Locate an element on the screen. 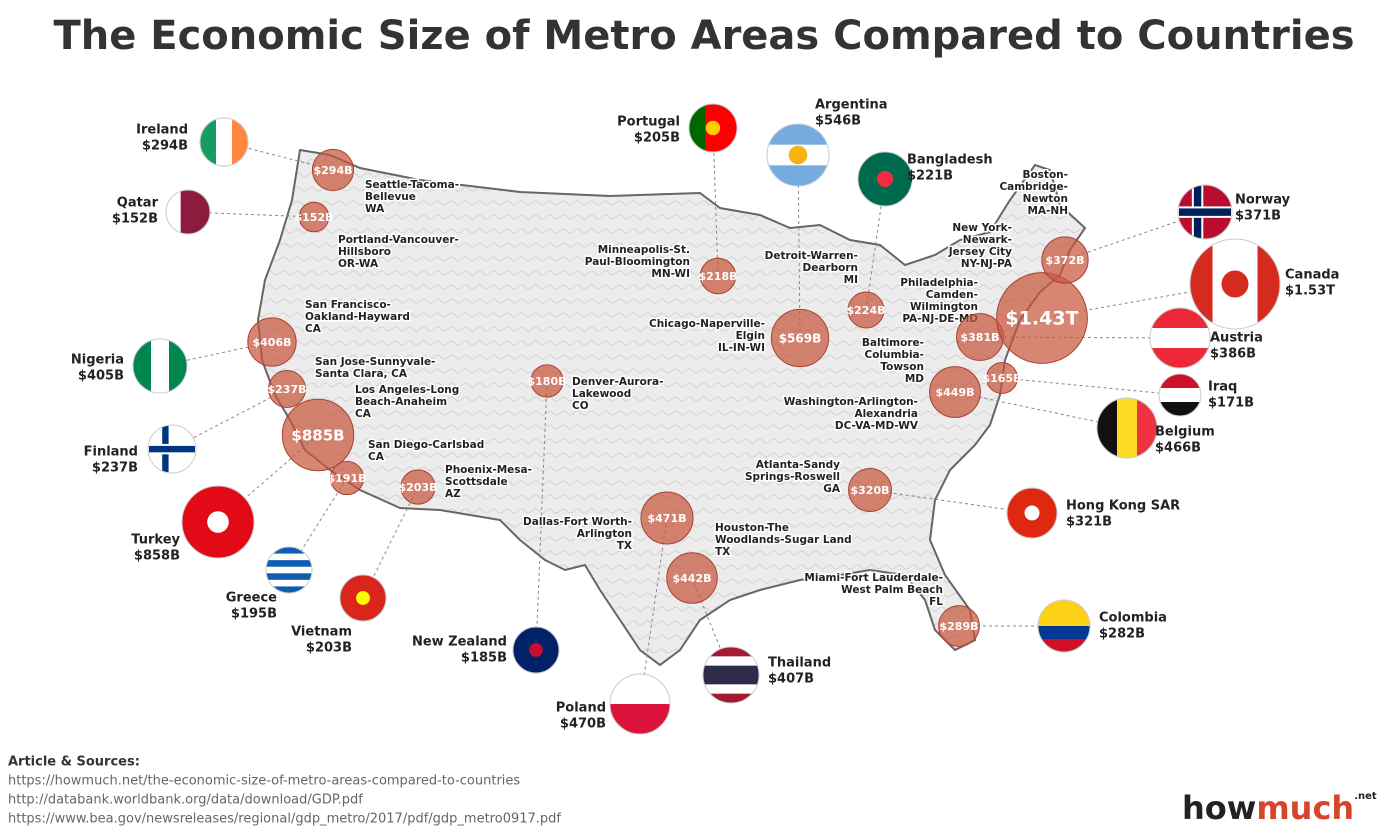 The image size is (1386, 834). logo: howmuch.net is located at coordinates (1279, 808).